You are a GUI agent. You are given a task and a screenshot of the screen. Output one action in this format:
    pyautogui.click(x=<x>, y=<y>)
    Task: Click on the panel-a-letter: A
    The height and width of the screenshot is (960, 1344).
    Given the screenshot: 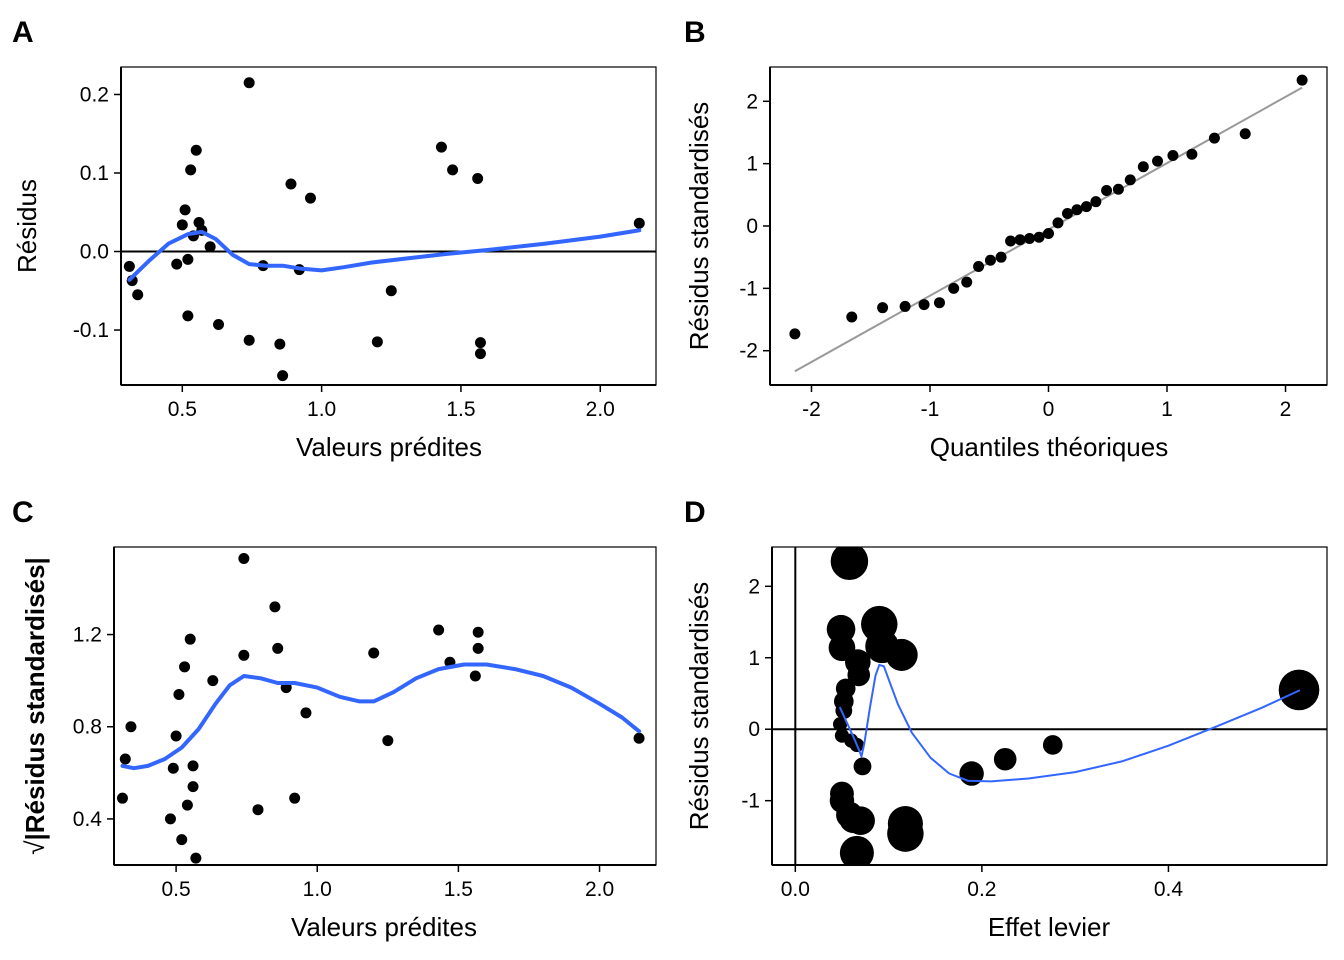 What is the action you would take?
    pyautogui.click(x=23, y=32)
    